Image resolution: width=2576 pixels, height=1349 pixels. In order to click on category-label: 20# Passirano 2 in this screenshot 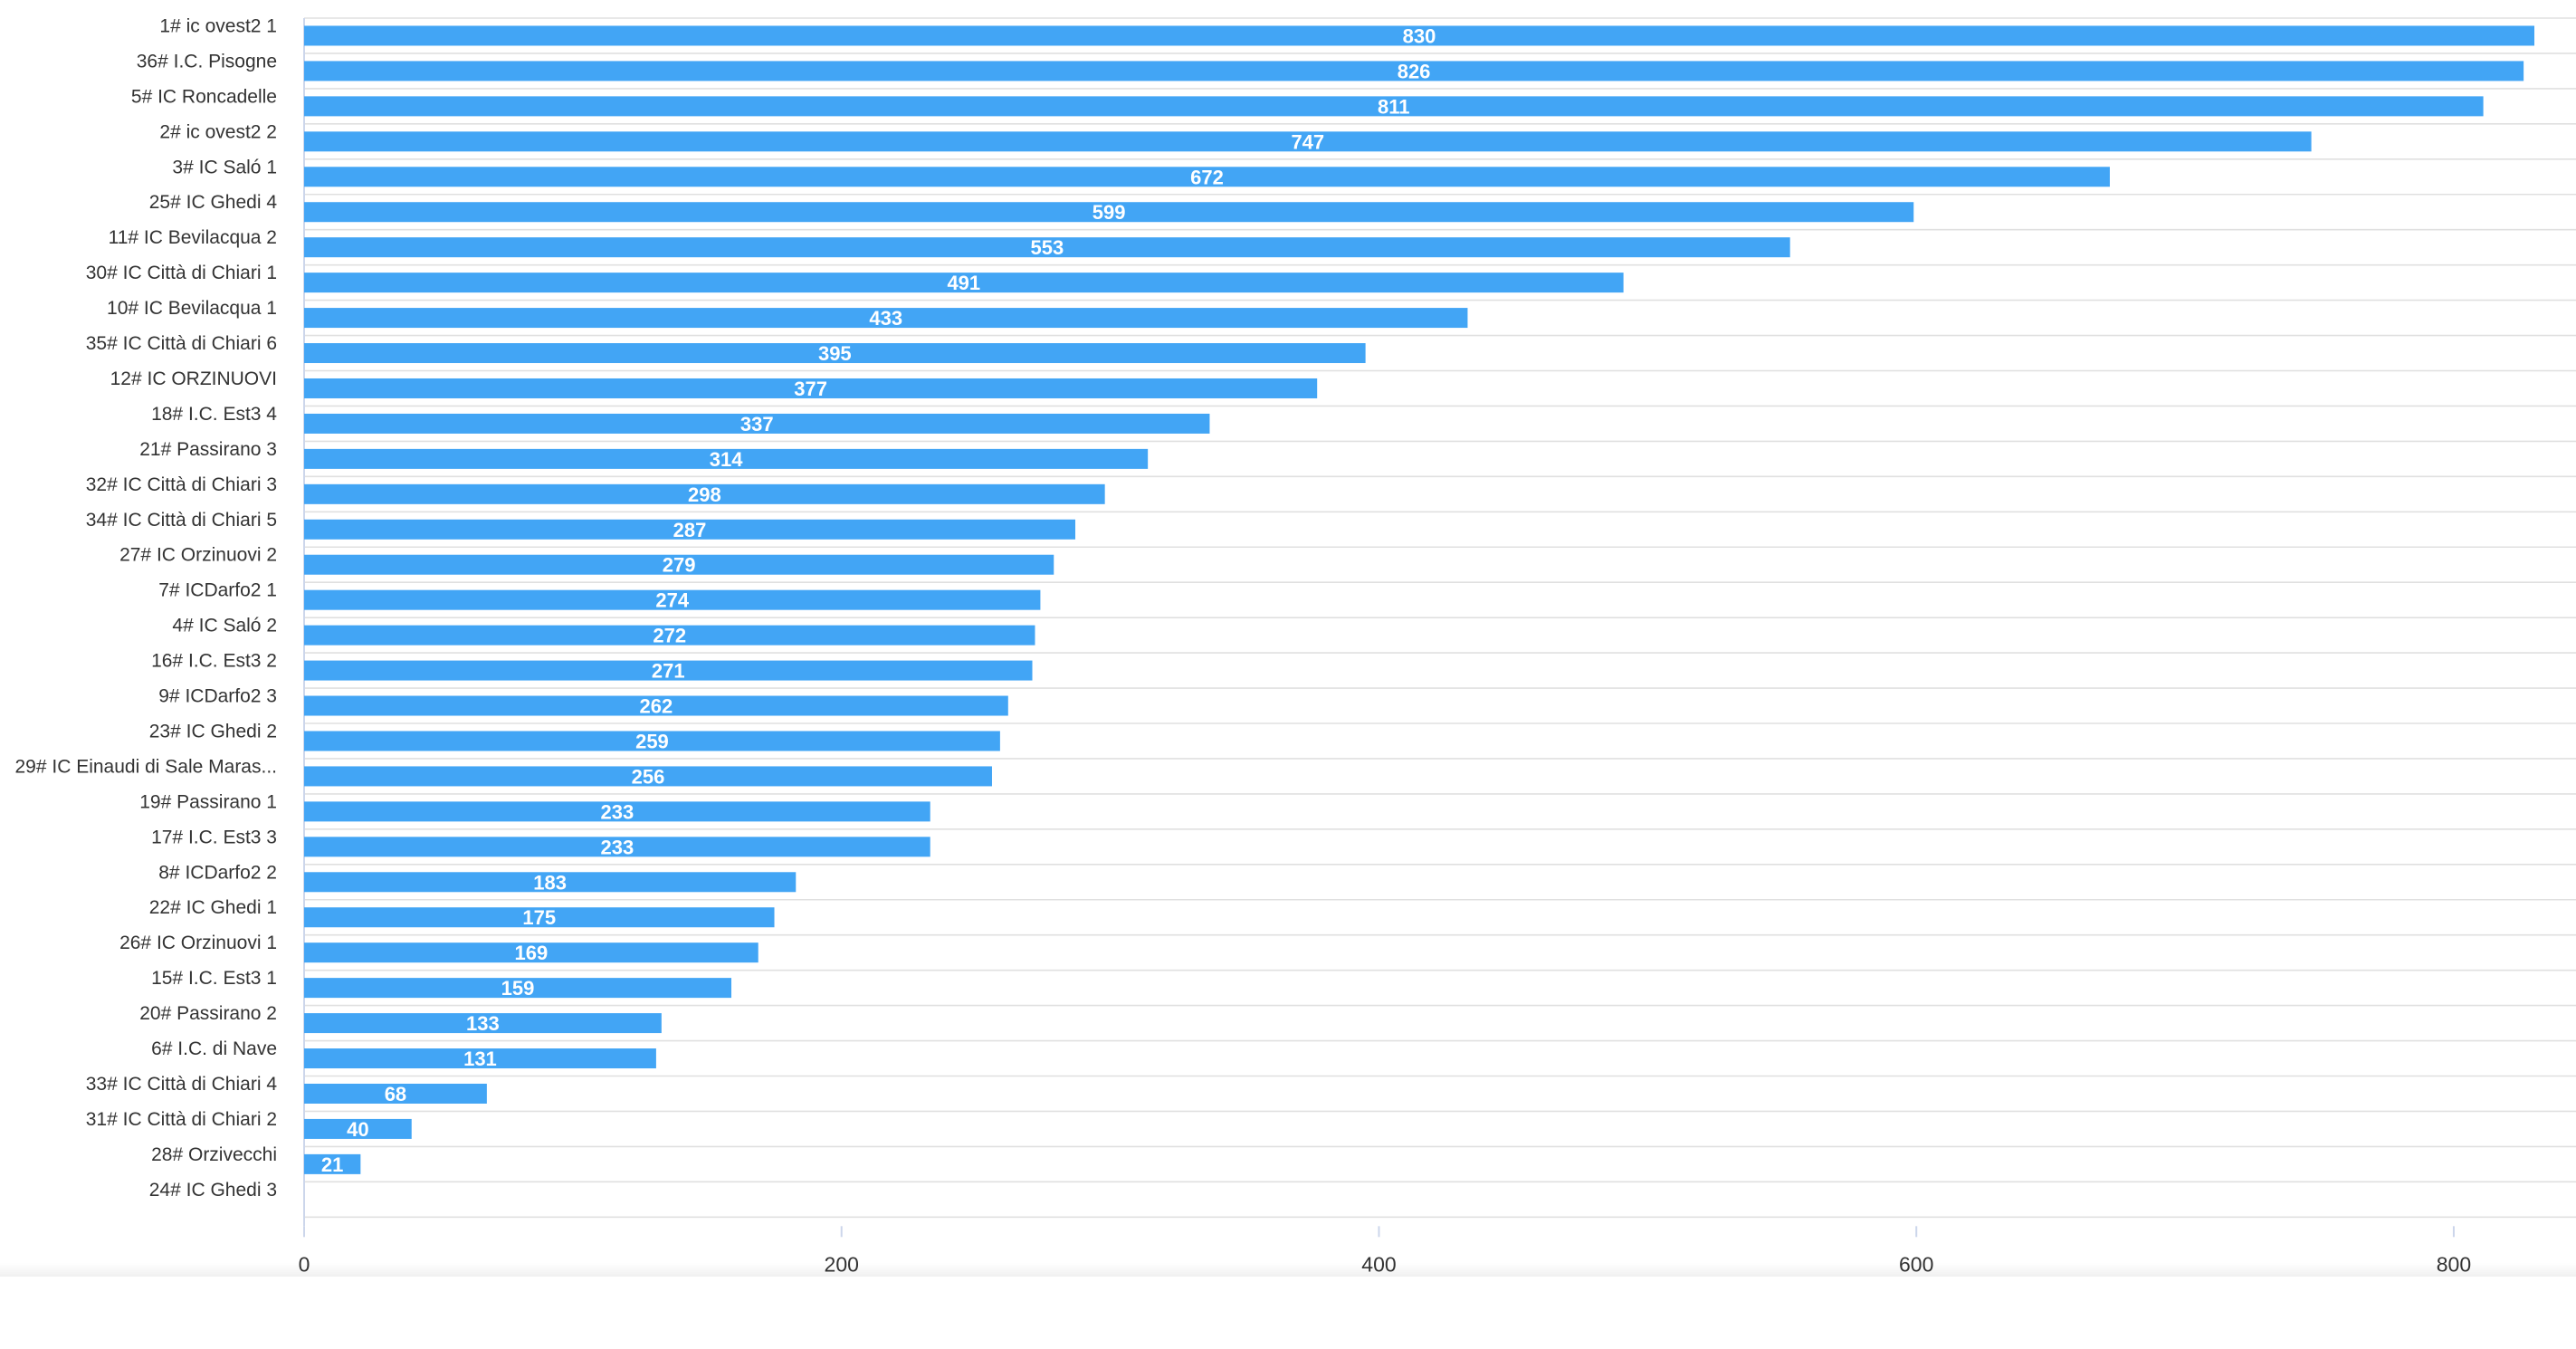, I will do `click(208, 1013)`.